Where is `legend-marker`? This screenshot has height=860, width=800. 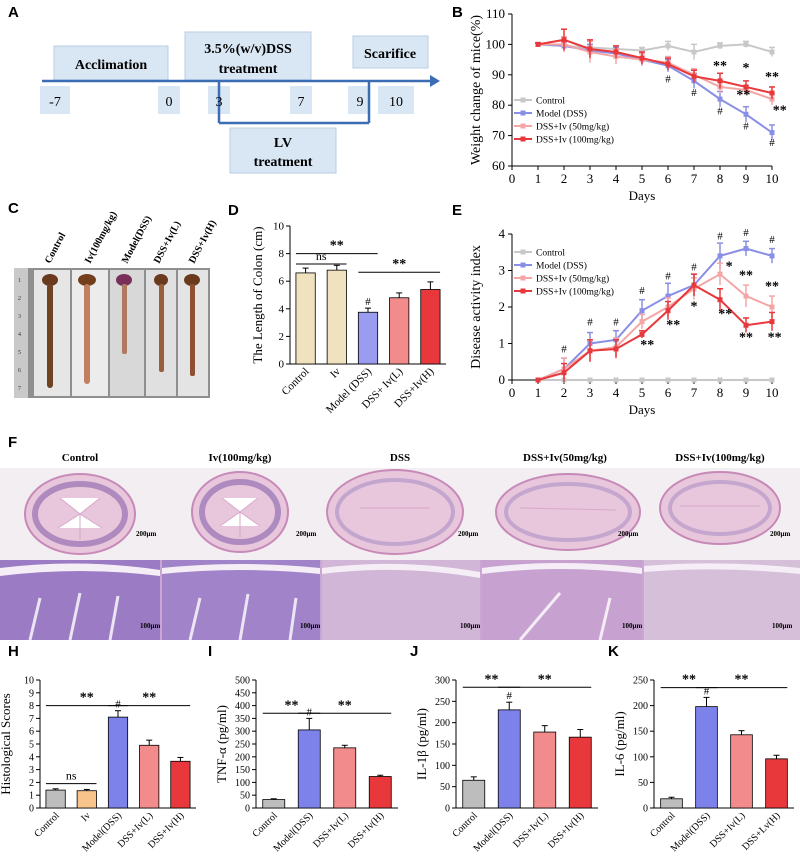
legend-marker is located at coordinates (523, 252).